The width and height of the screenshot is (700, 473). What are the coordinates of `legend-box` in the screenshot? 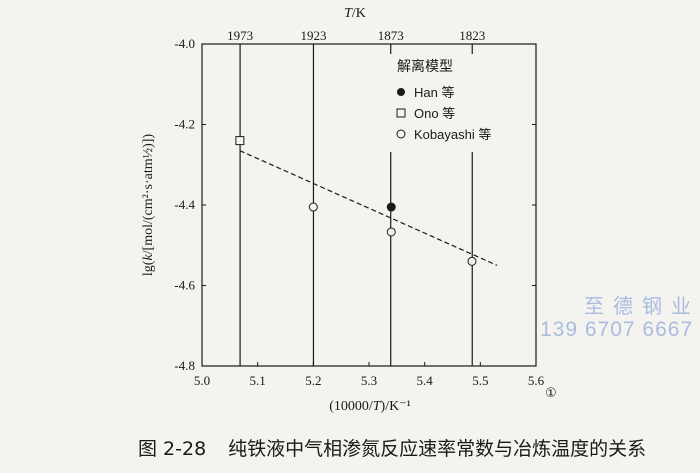 It's located at (458, 103).